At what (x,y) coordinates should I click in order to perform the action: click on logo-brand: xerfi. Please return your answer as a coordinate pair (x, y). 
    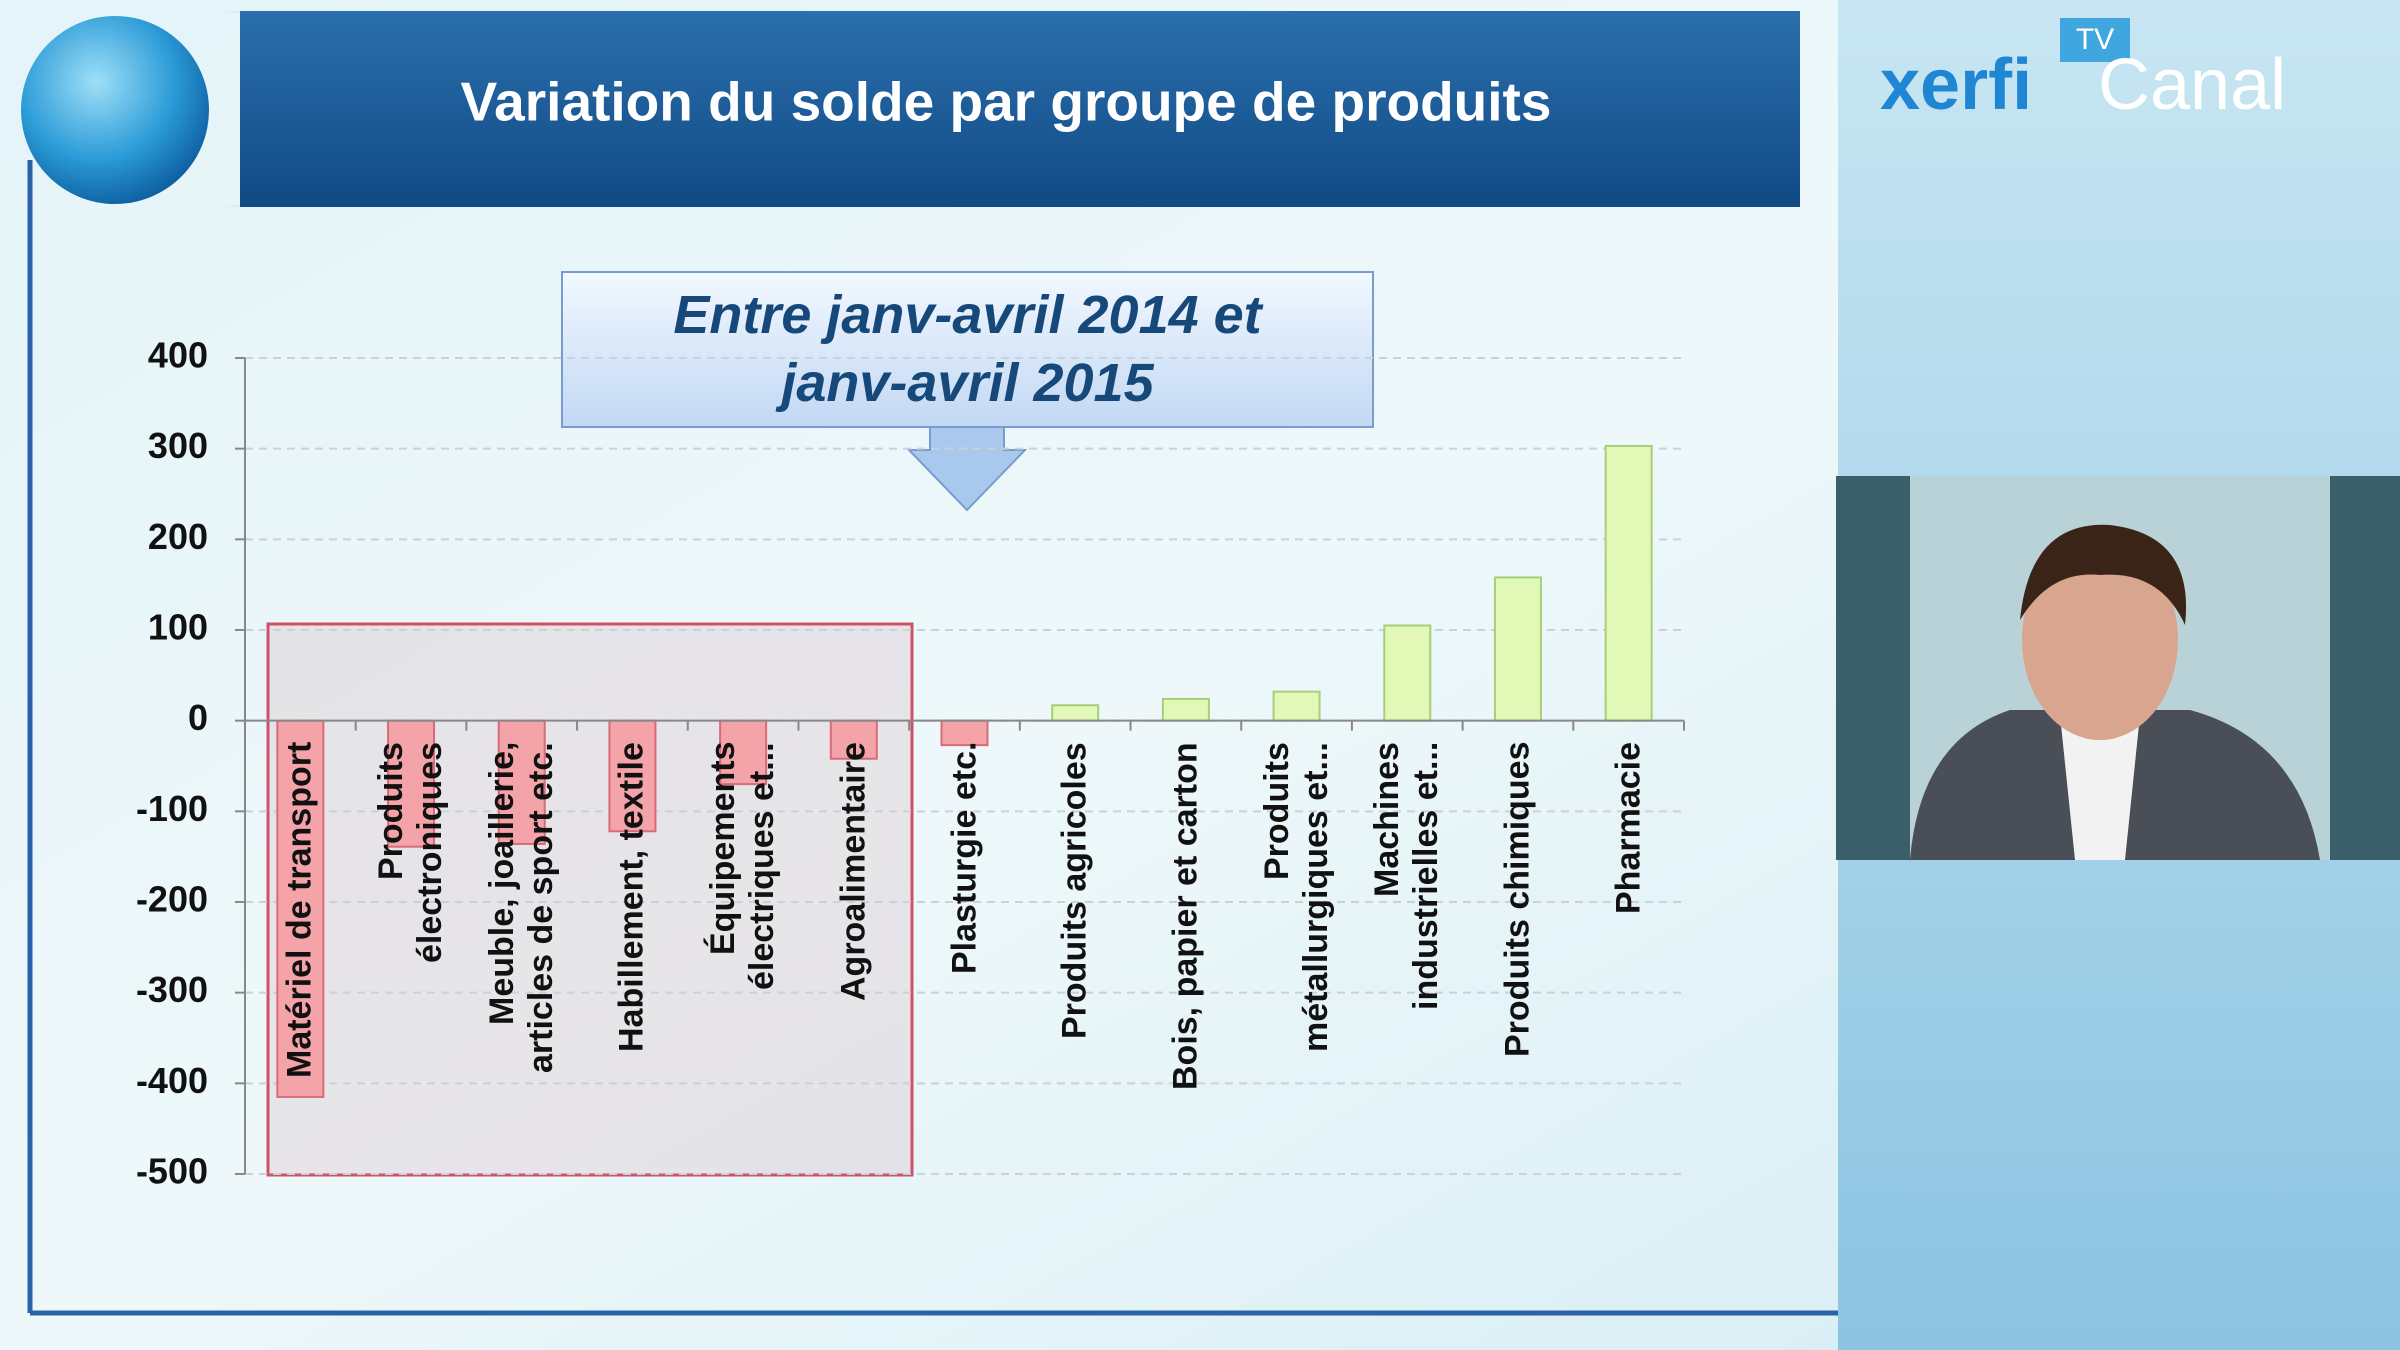
    Looking at the image, I should click on (1956, 85).